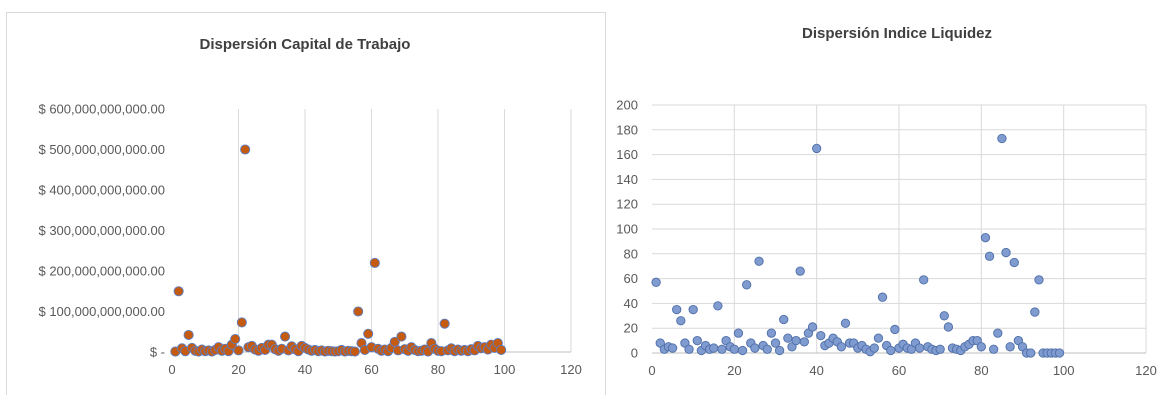 The height and width of the screenshot is (395, 1166). What do you see at coordinates (627, 154) in the screenshot?
I see `y-tick-label: 160` at bounding box center [627, 154].